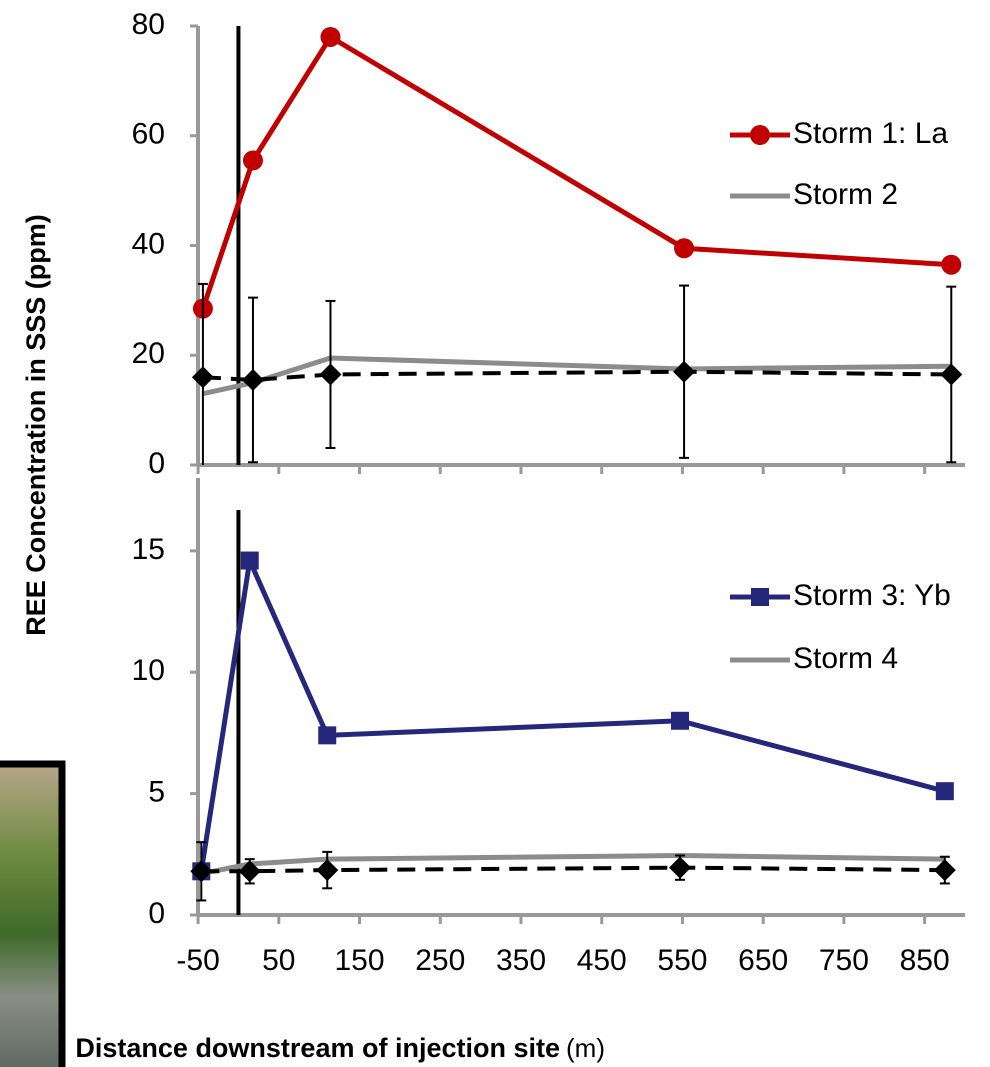 The height and width of the screenshot is (1067, 990). Describe the element at coordinates (197, 960) in the screenshot. I see `x-tick-label: -50` at that location.